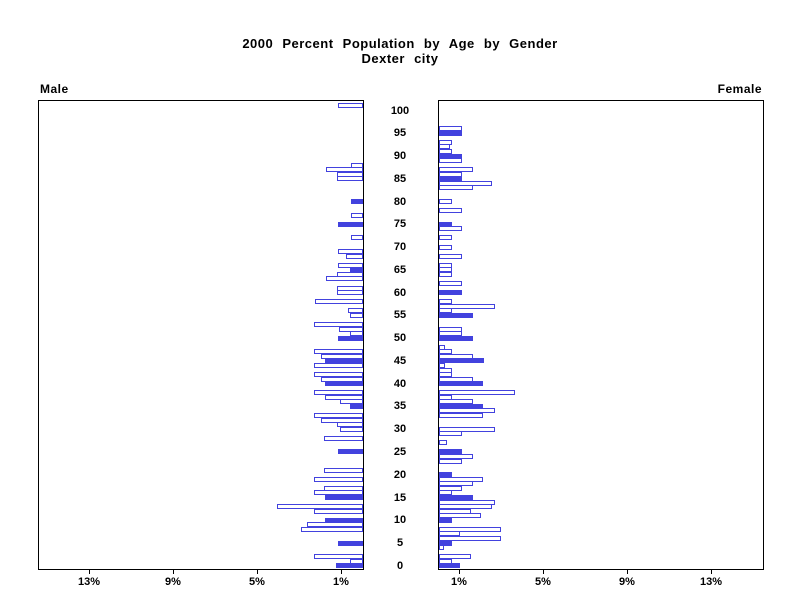 This screenshot has width=800, height=600. What do you see at coordinates (400, 202) in the screenshot?
I see `age-tick-label-80: 80` at bounding box center [400, 202].